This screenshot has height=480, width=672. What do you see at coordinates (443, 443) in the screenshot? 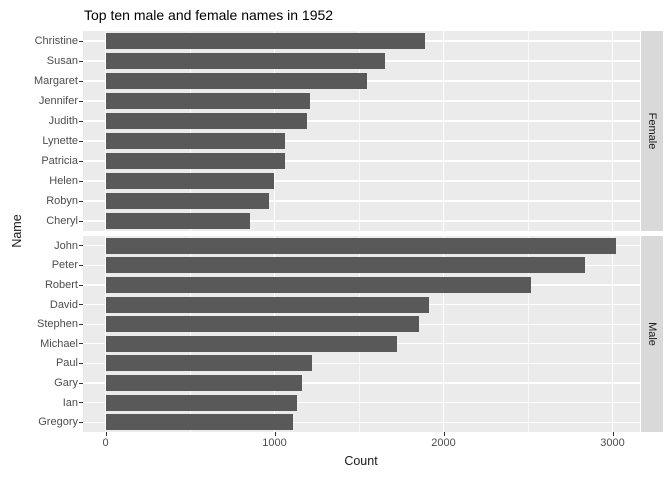
I see `x-tick-label: 2000` at bounding box center [443, 443].